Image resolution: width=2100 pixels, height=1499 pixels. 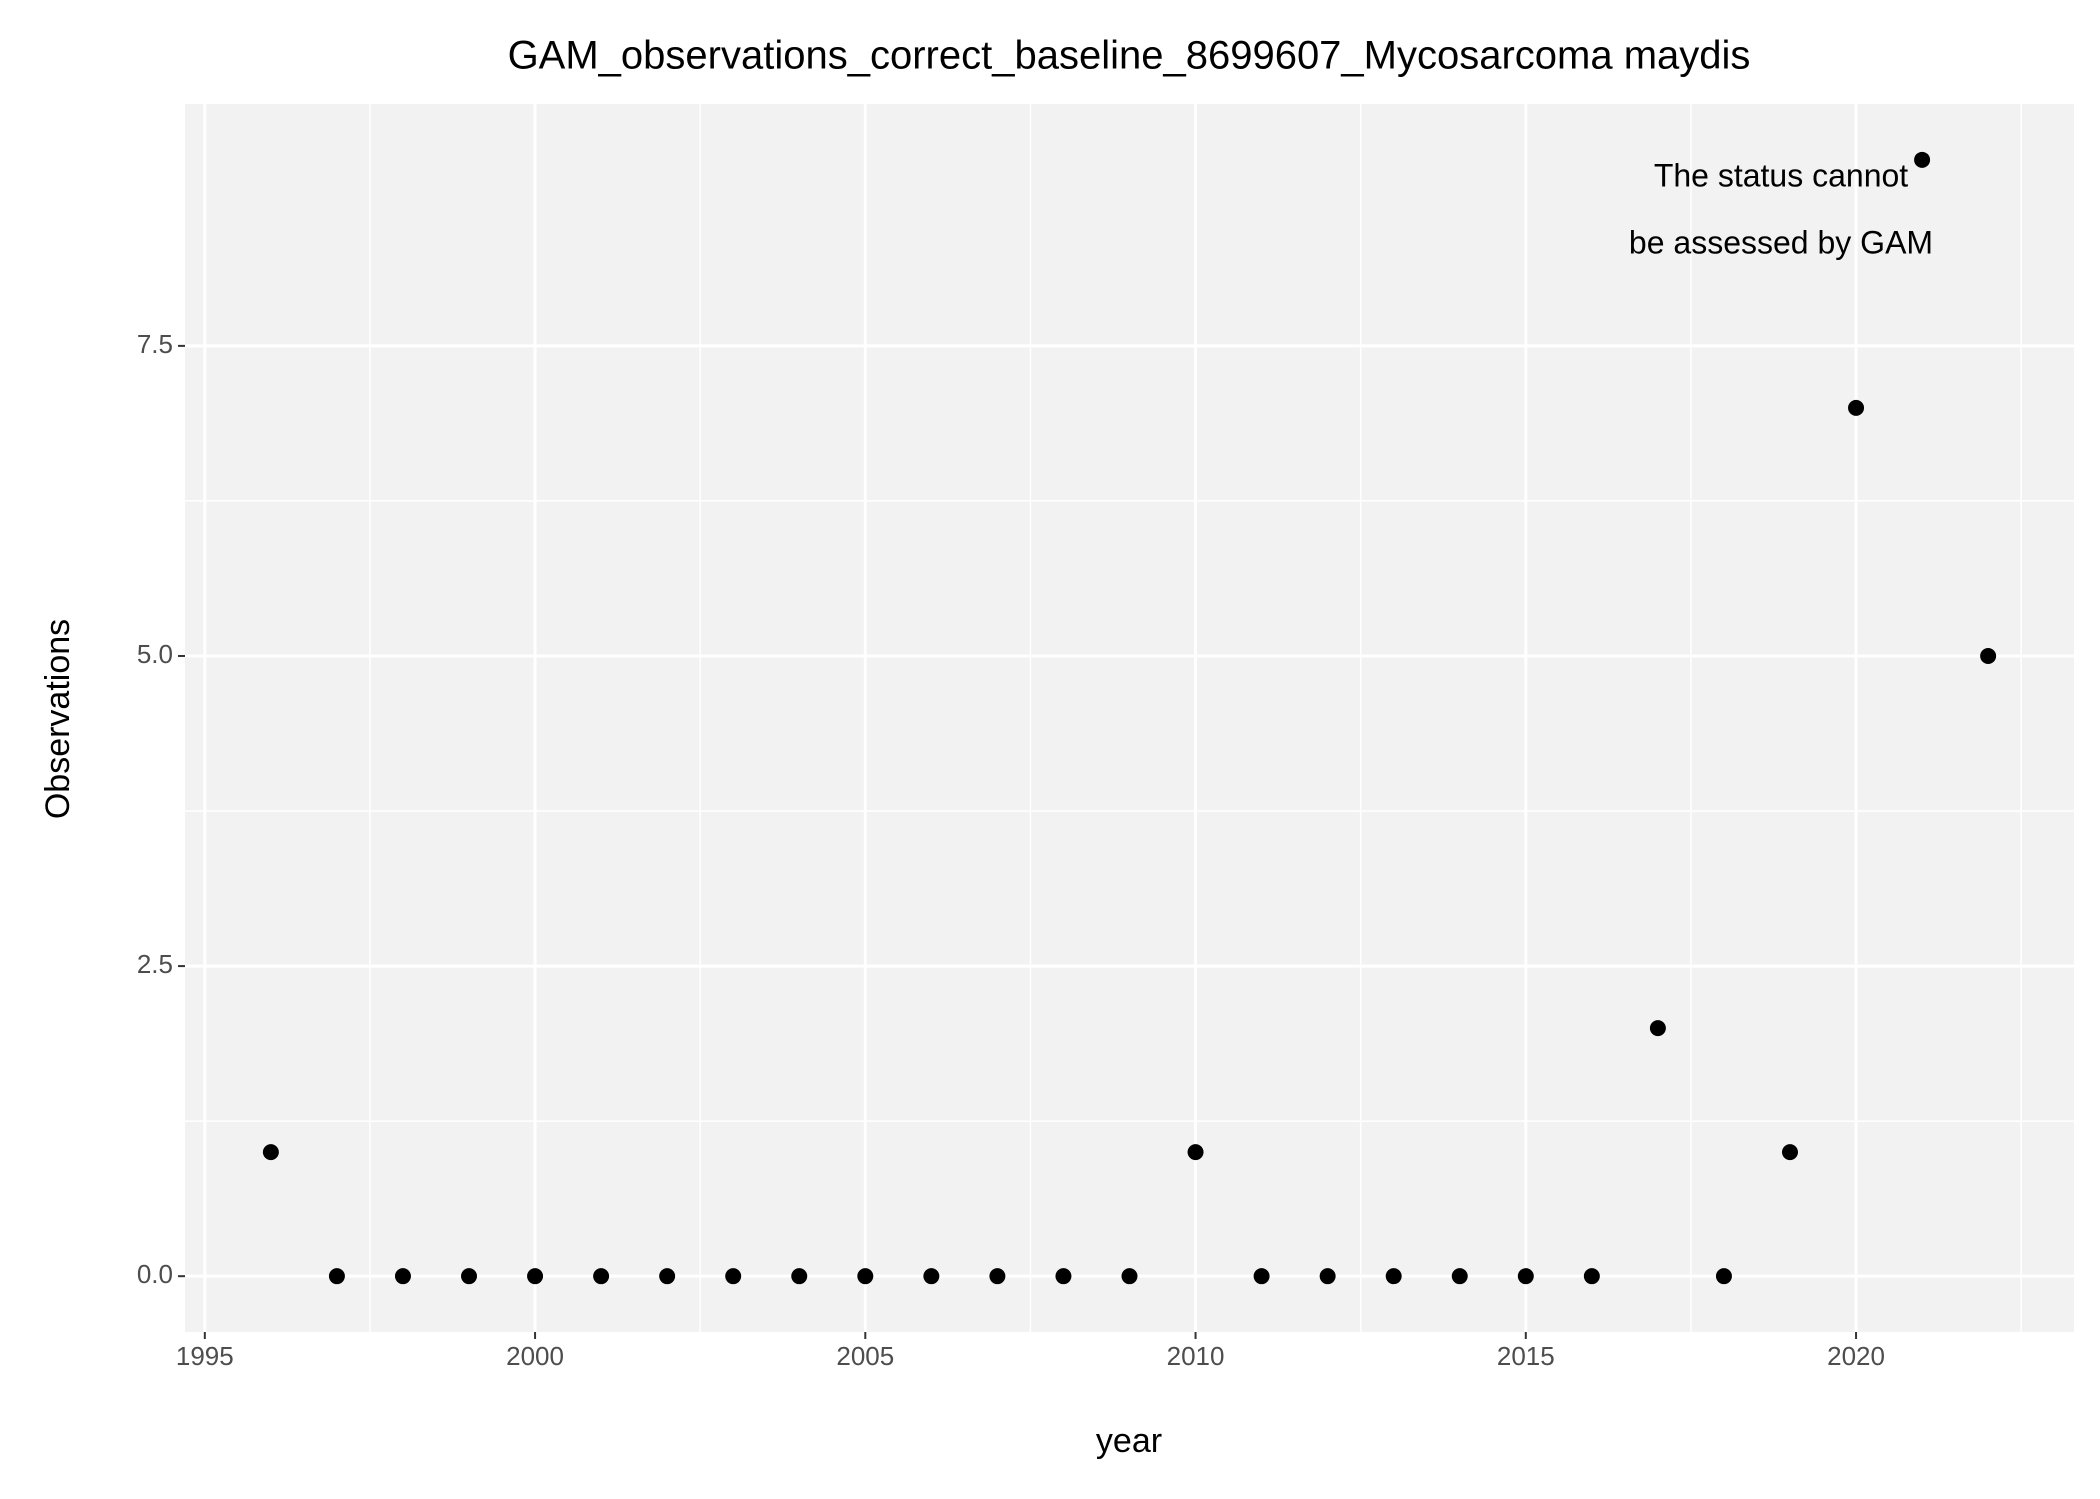 What do you see at coordinates (1129, 1441) in the screenshot?
I see `x-axis-title: year` at bounding box center [1129, 1441].